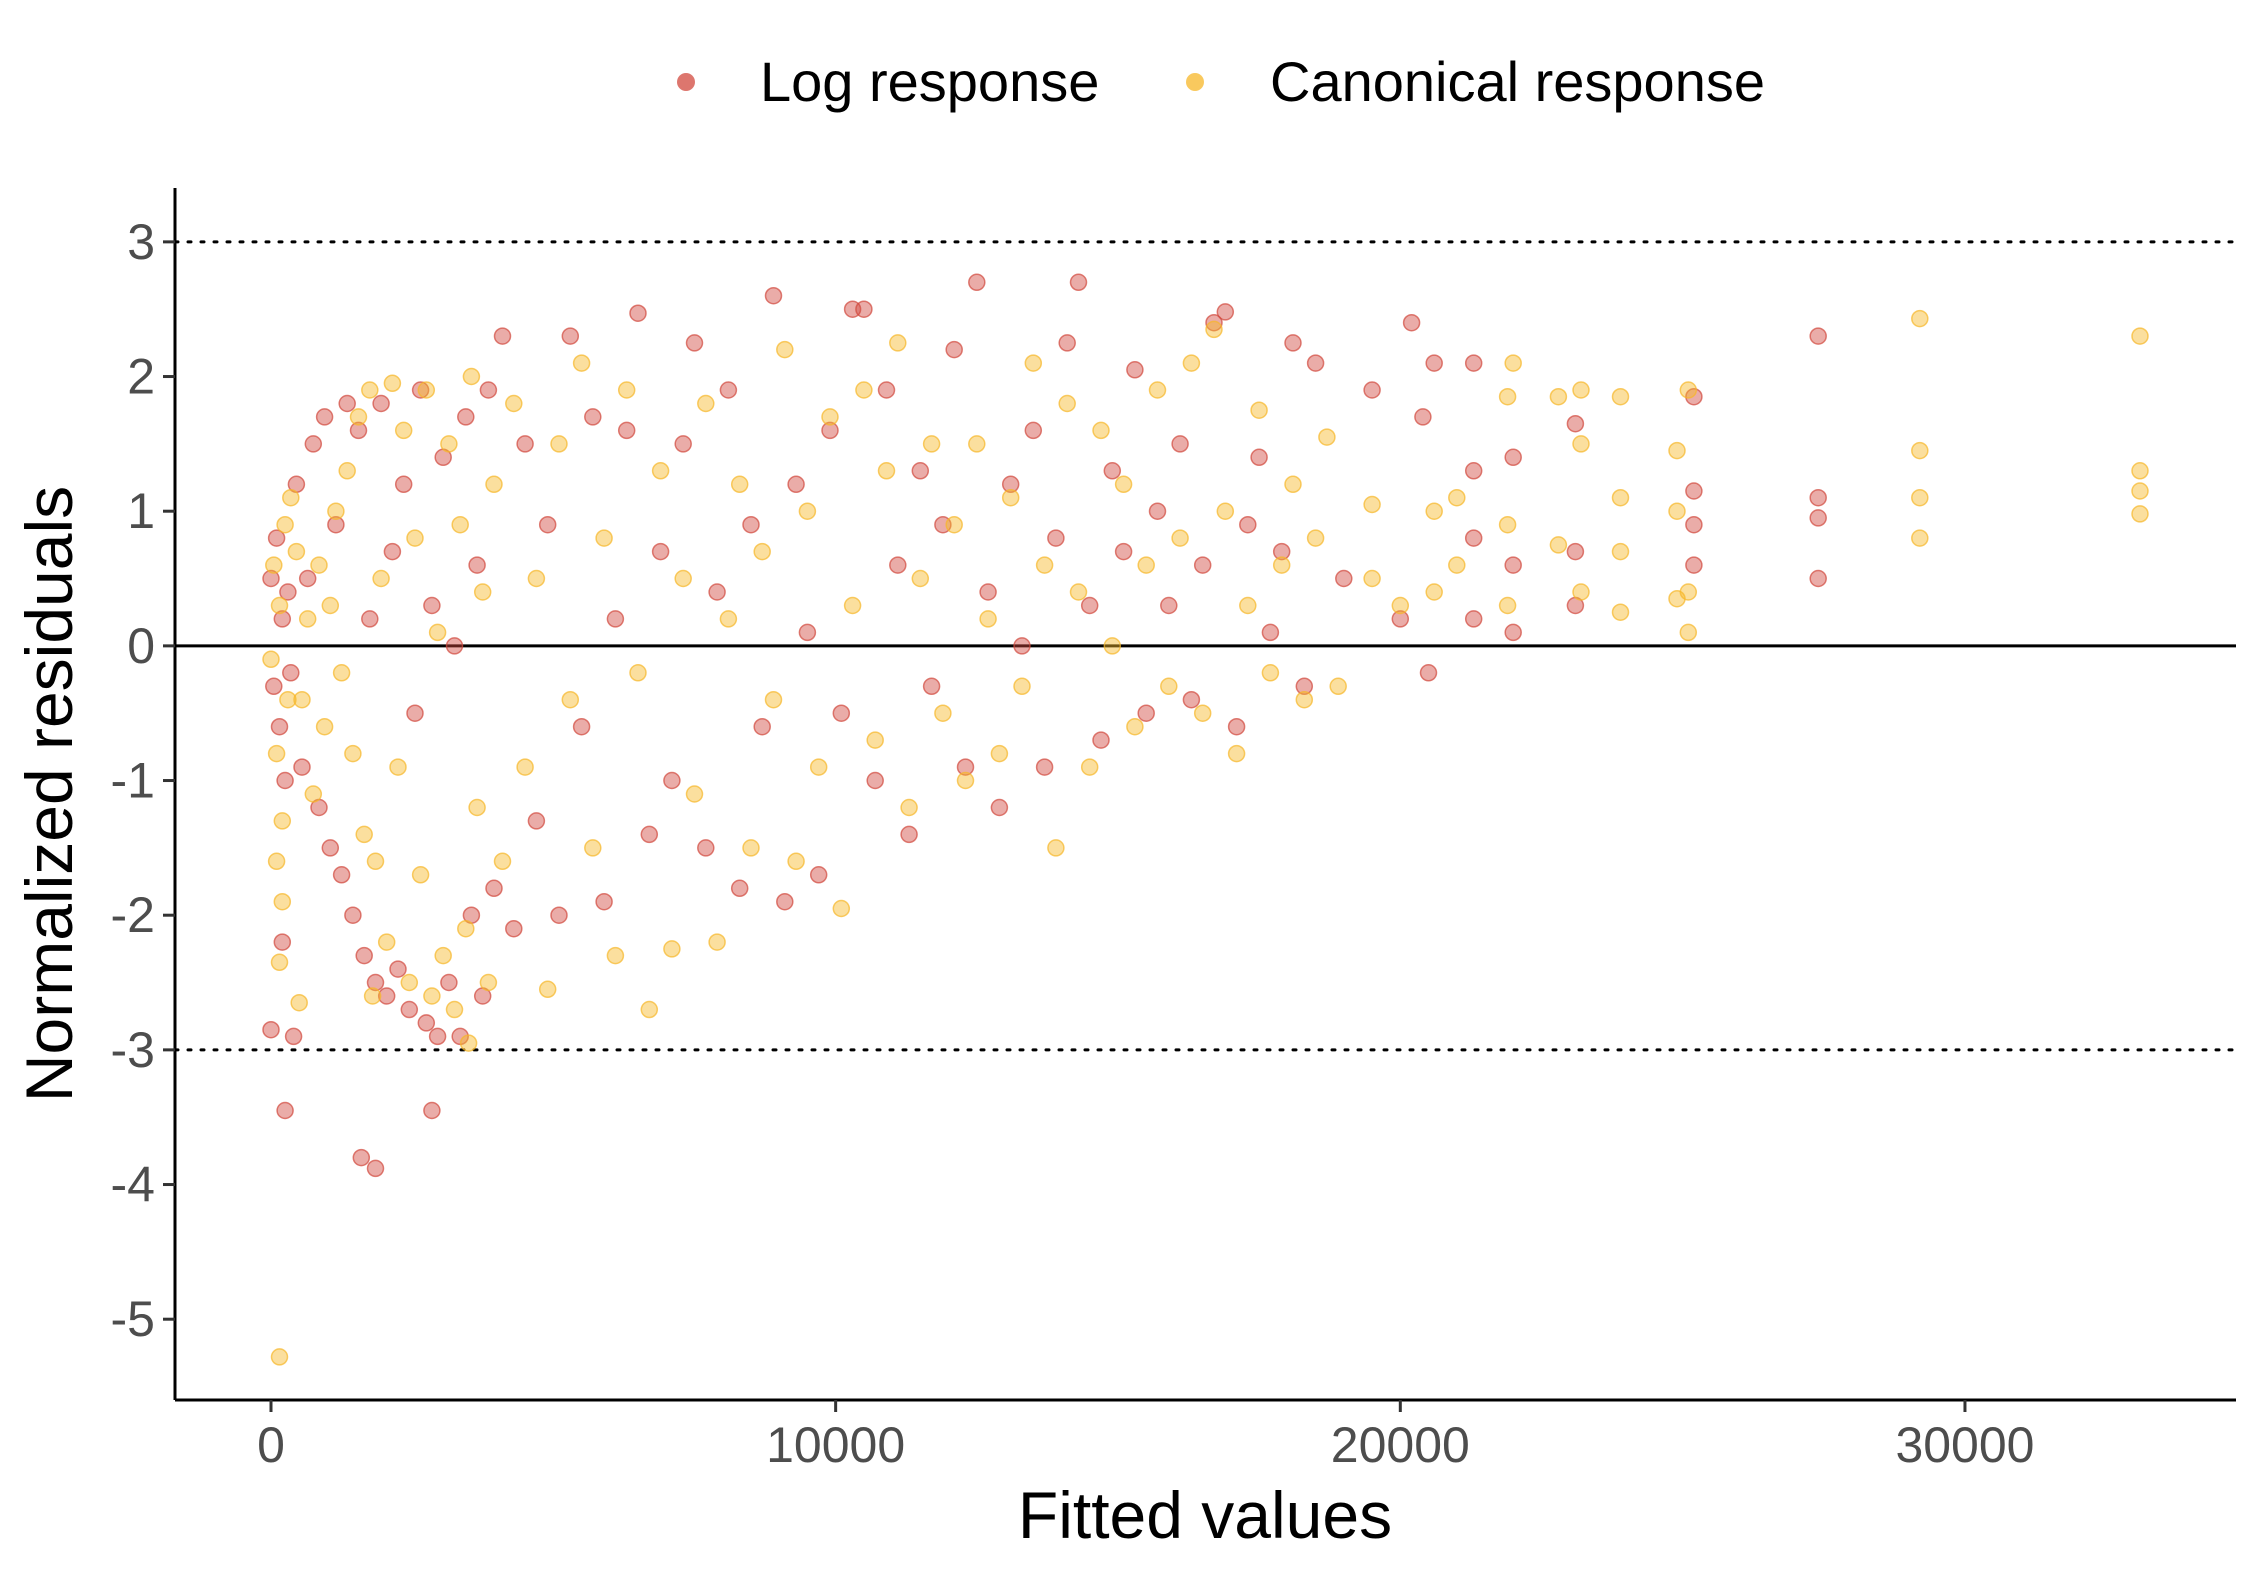  What do you see at coordinates (1205, 1515) in the screenshot?
I see `x-axis-title: Fitted values` at bounding box center [1205, 1515].